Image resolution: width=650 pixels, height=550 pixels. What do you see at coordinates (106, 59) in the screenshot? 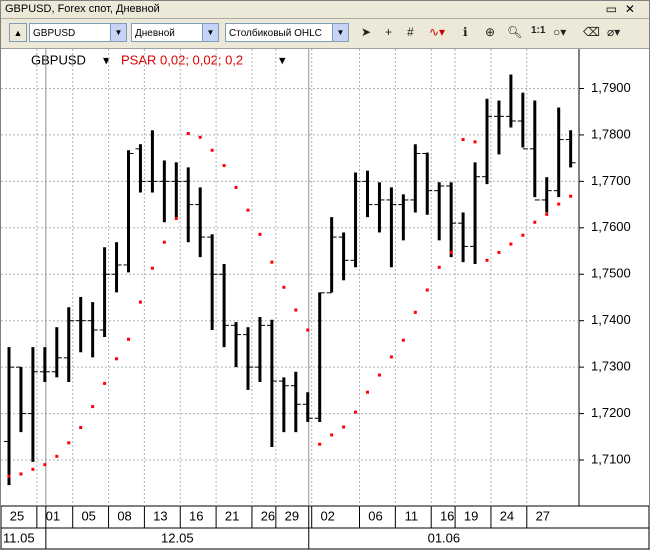
I see `legend-symbol-arrow: ▾` at bounding box center [106, 59].